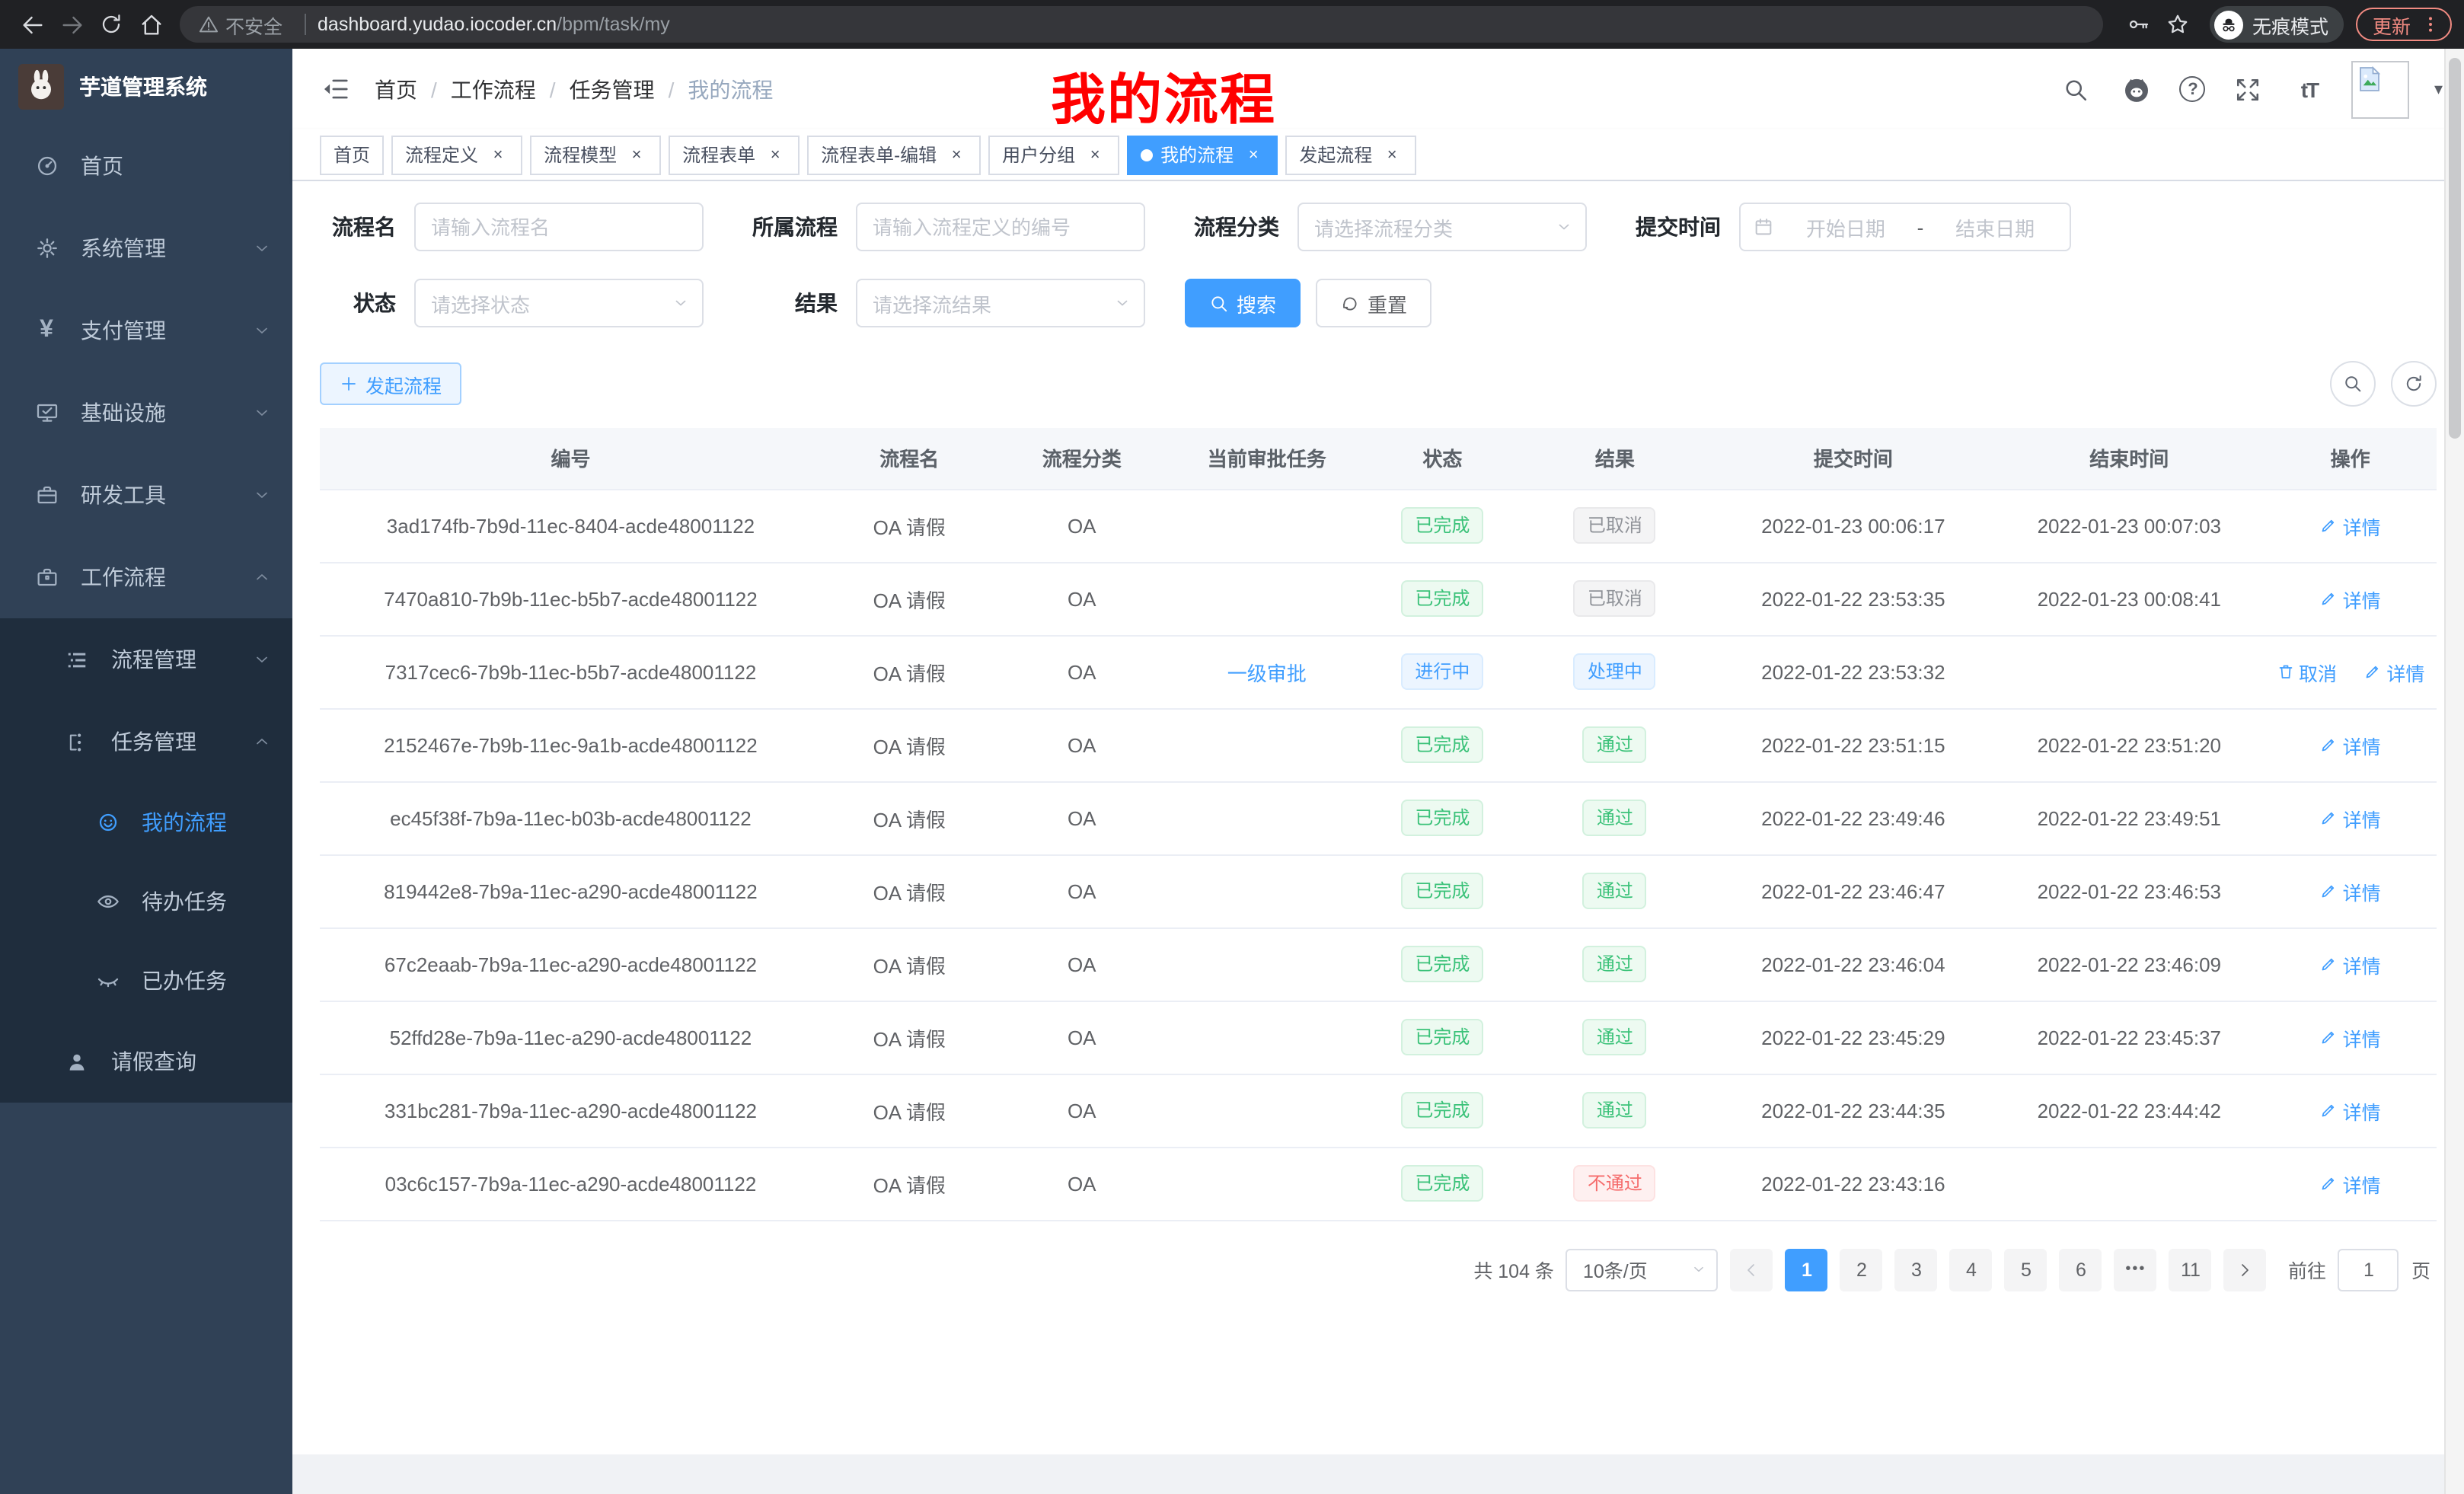 This screenshot has height=1494, width=2464. I want to click on reset-button: 重置, so click(1374, 303).